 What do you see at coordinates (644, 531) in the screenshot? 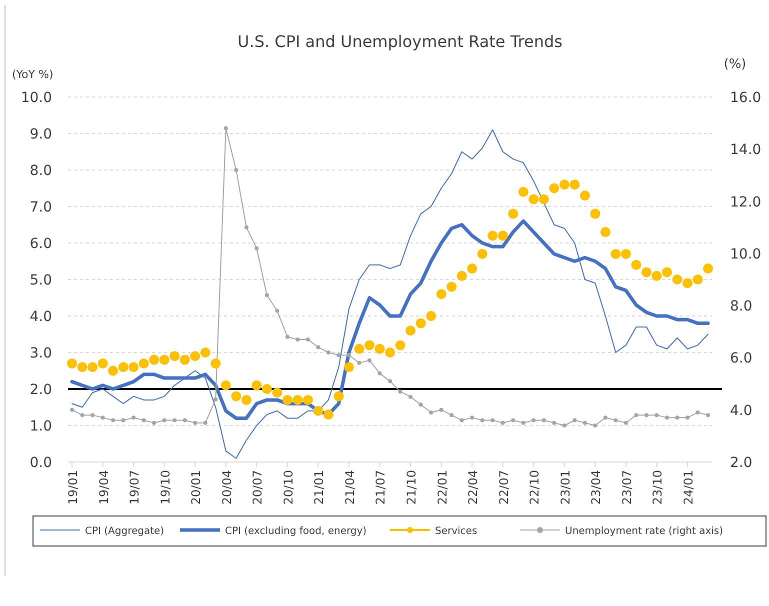
I see `legend-label: Unemployment rate (right axis)` at bounding box center [644, 531].